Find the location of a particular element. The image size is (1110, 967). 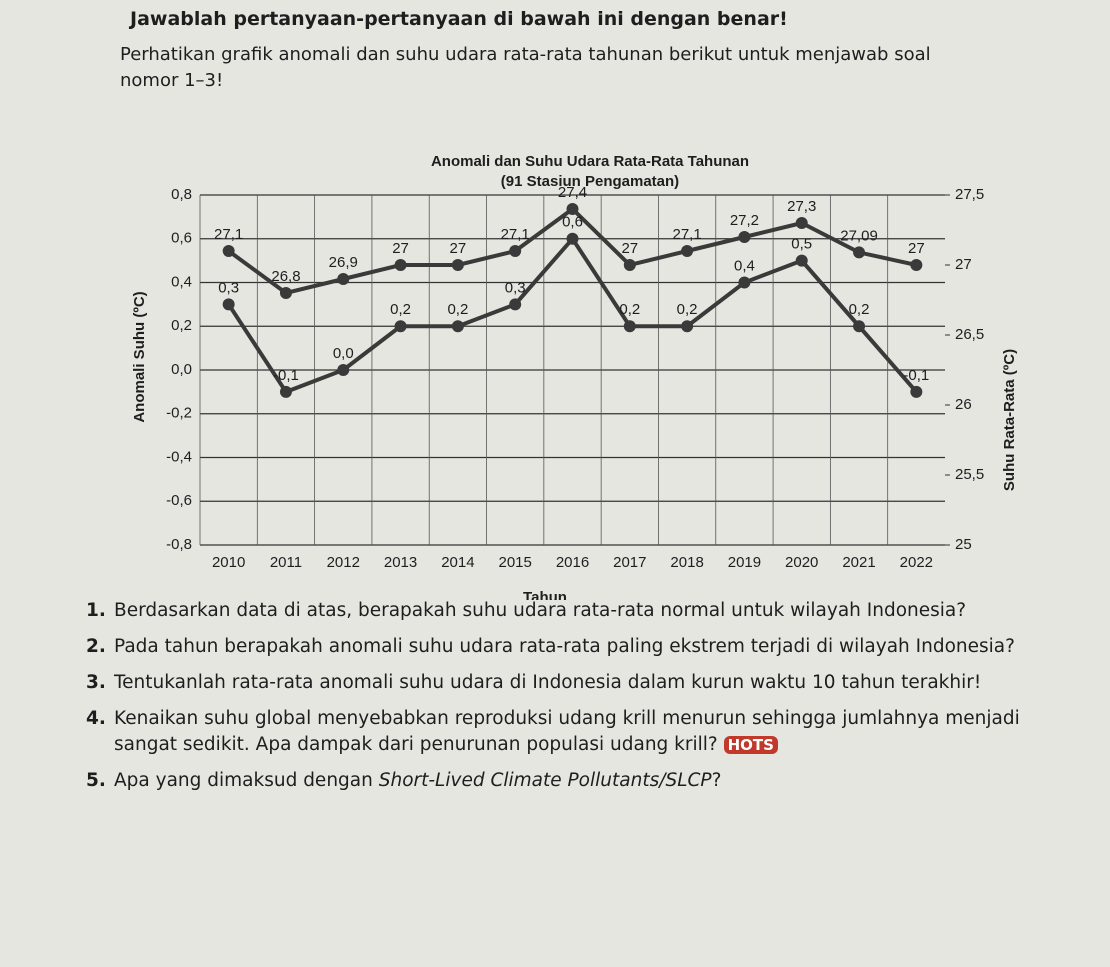

x-tick-label: 2022 is located at coordinates (916, 562).